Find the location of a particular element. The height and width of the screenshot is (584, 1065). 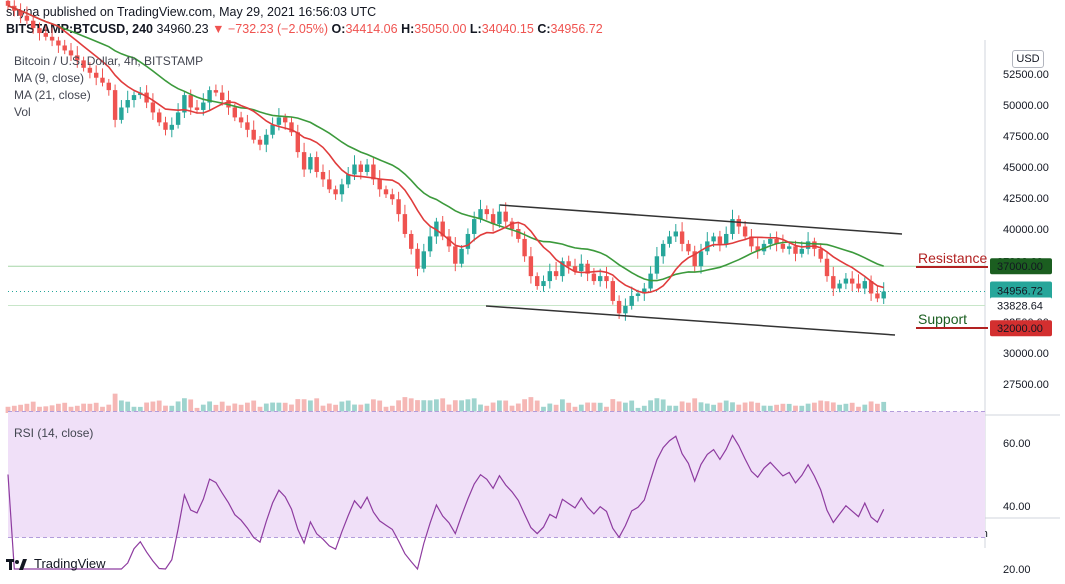

close-value: 34956.72 is located at coordinates (576, 29).